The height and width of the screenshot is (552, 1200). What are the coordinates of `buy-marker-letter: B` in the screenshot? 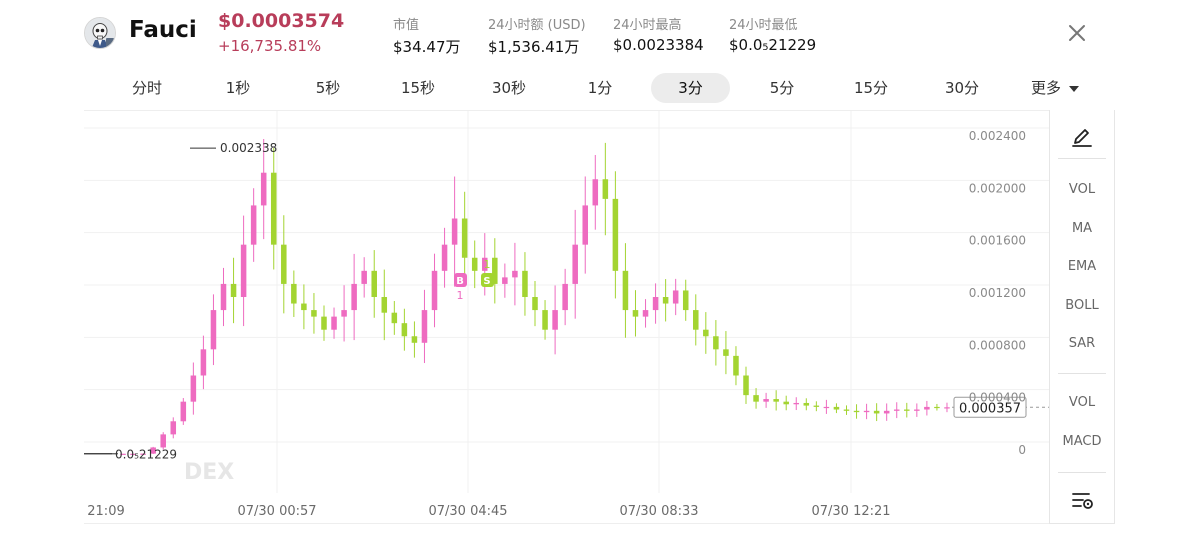 It's located at (460, 281).